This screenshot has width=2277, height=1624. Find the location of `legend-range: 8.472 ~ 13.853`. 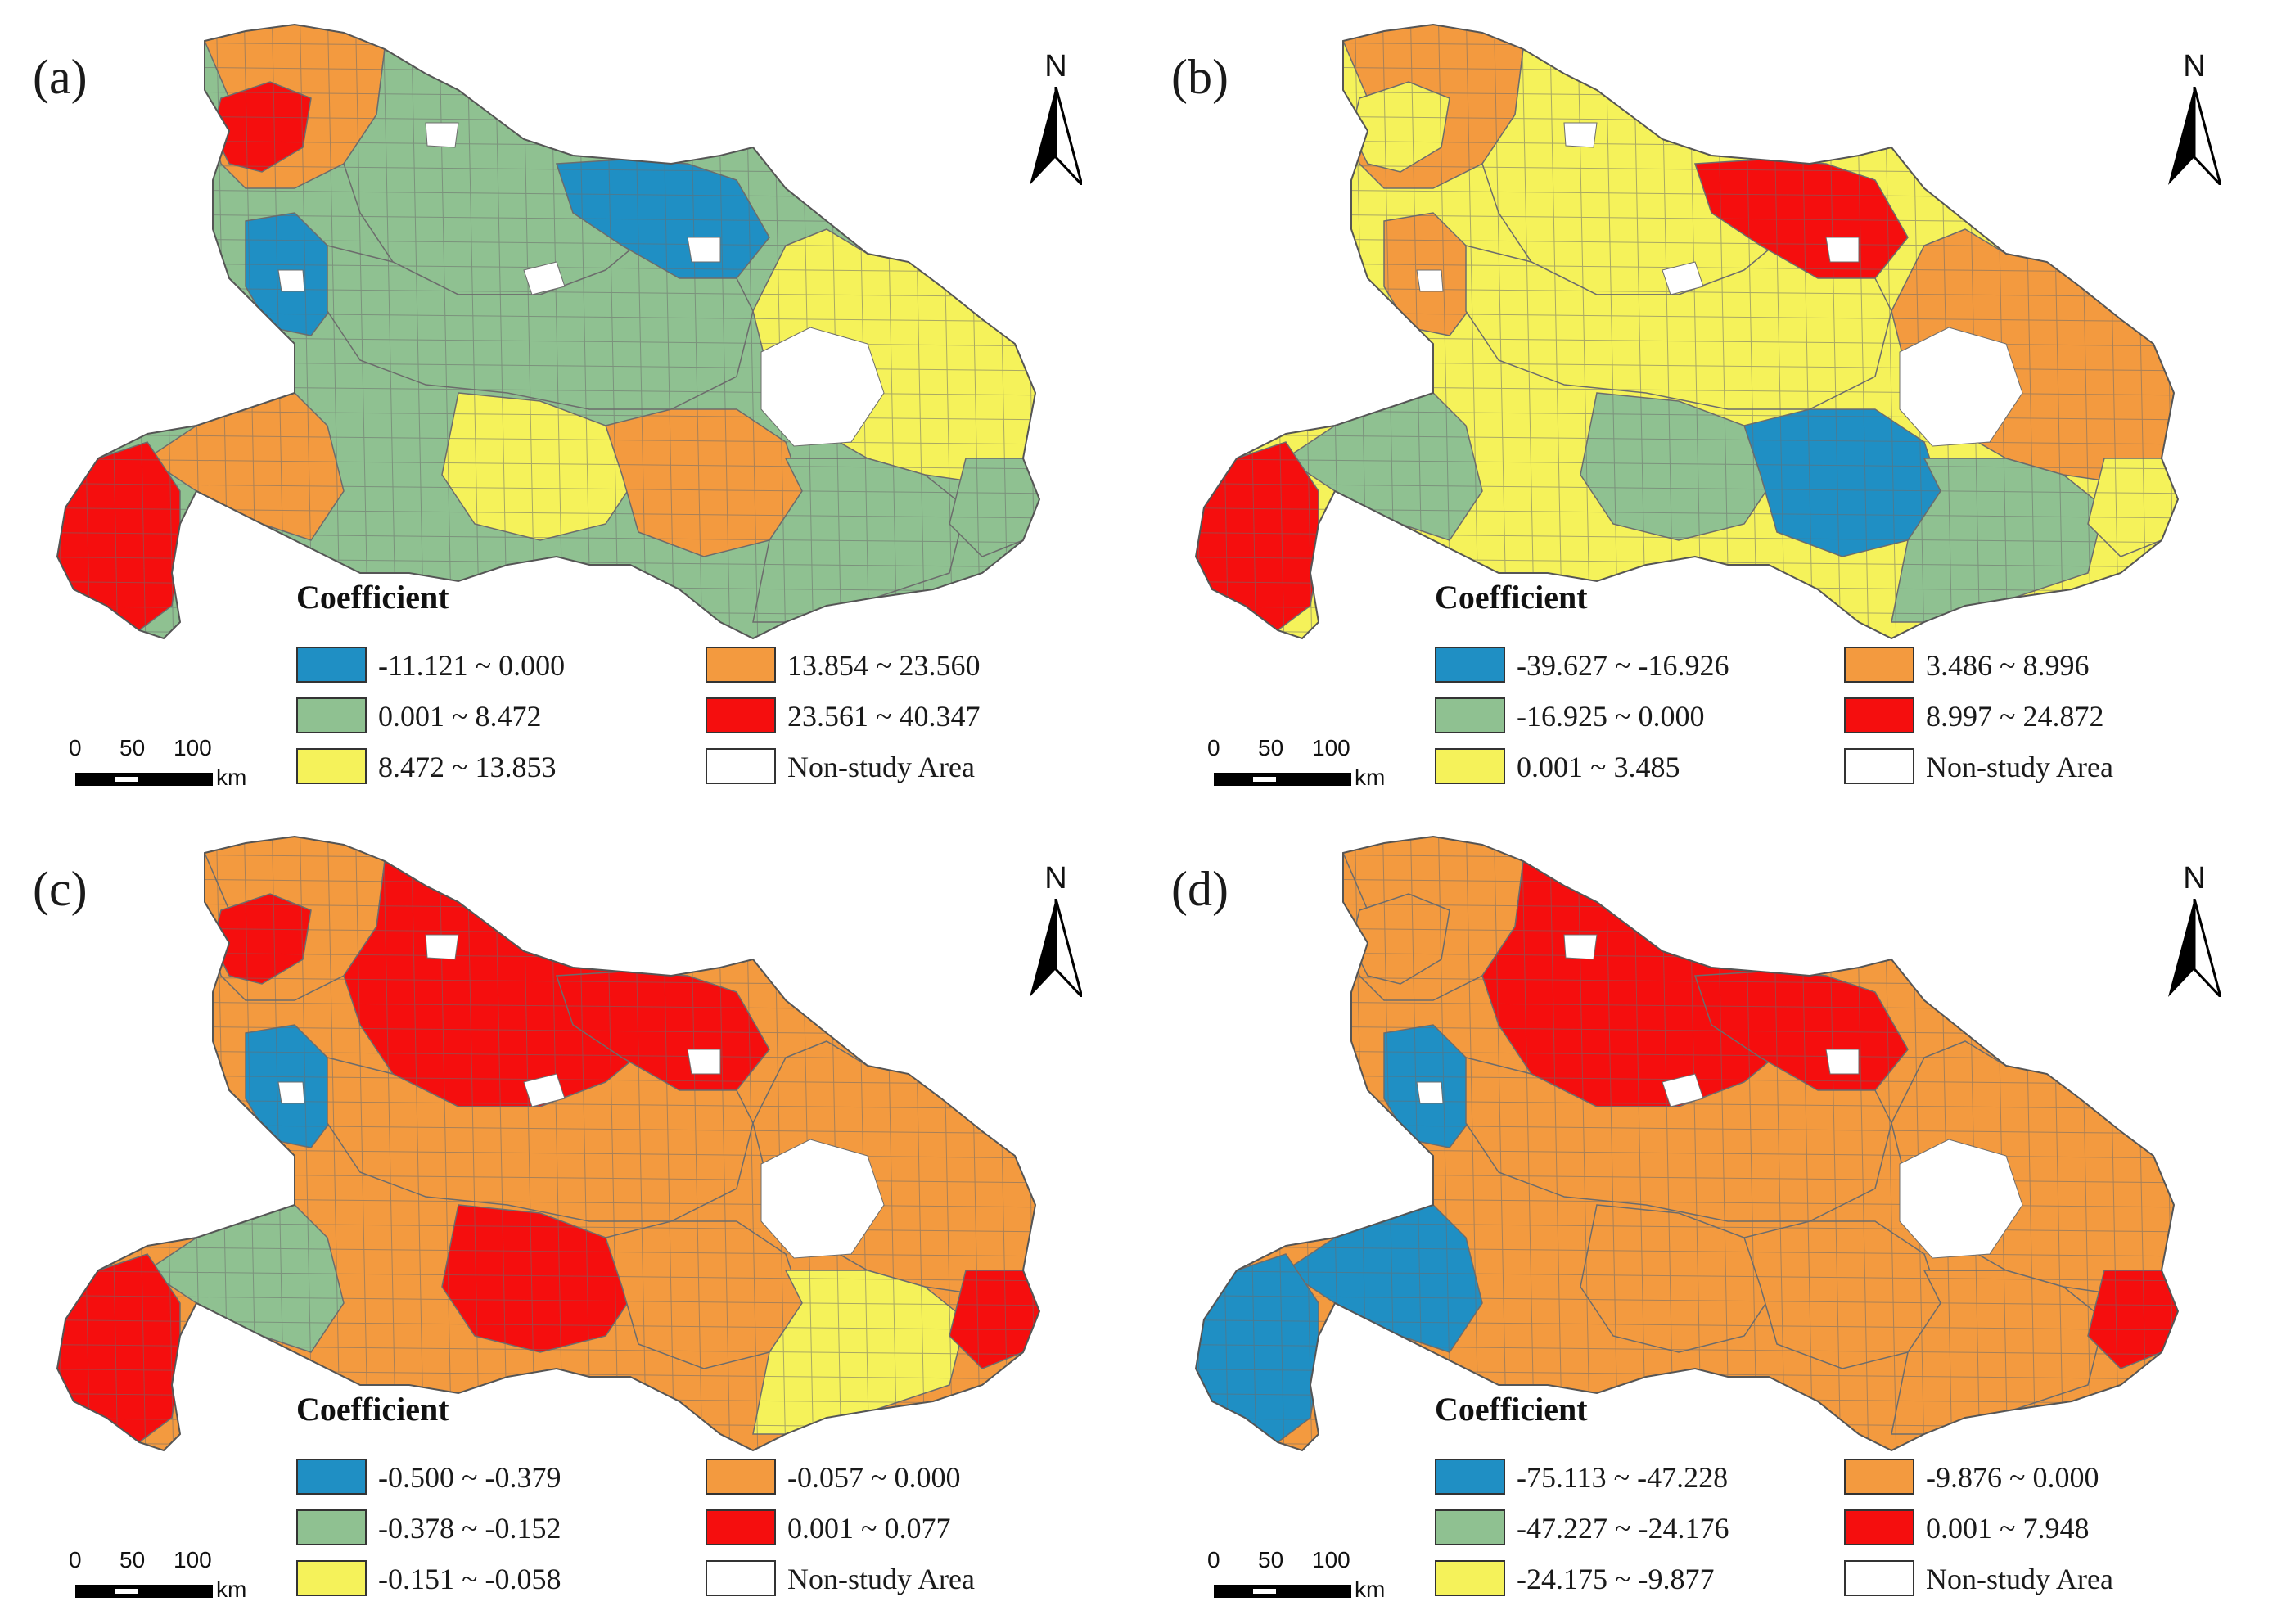

legend-range: 8.472 ~ 13.853 is located at coordinates (468, 767).